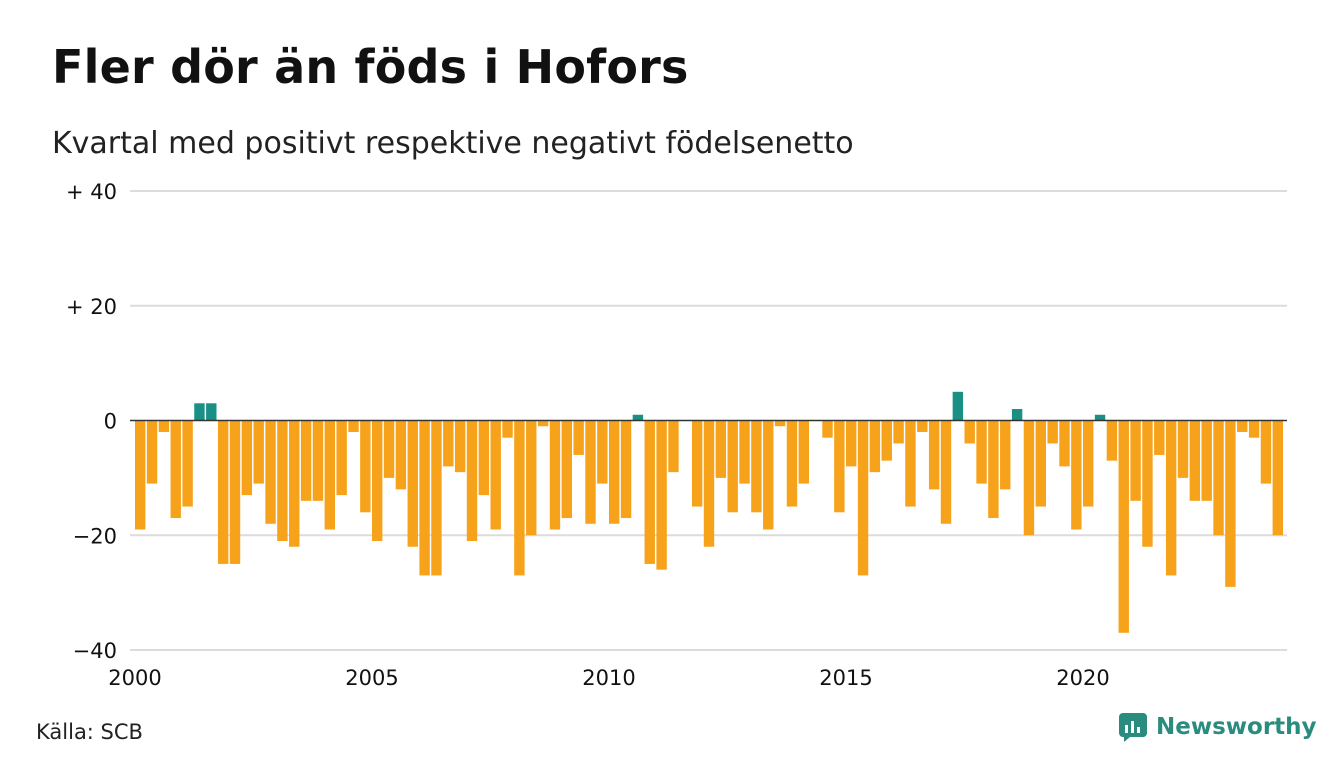 The height and width of the screenshot is (780, 1340). I want to click on newsworthy-logo-icon, so click(1133, 727).